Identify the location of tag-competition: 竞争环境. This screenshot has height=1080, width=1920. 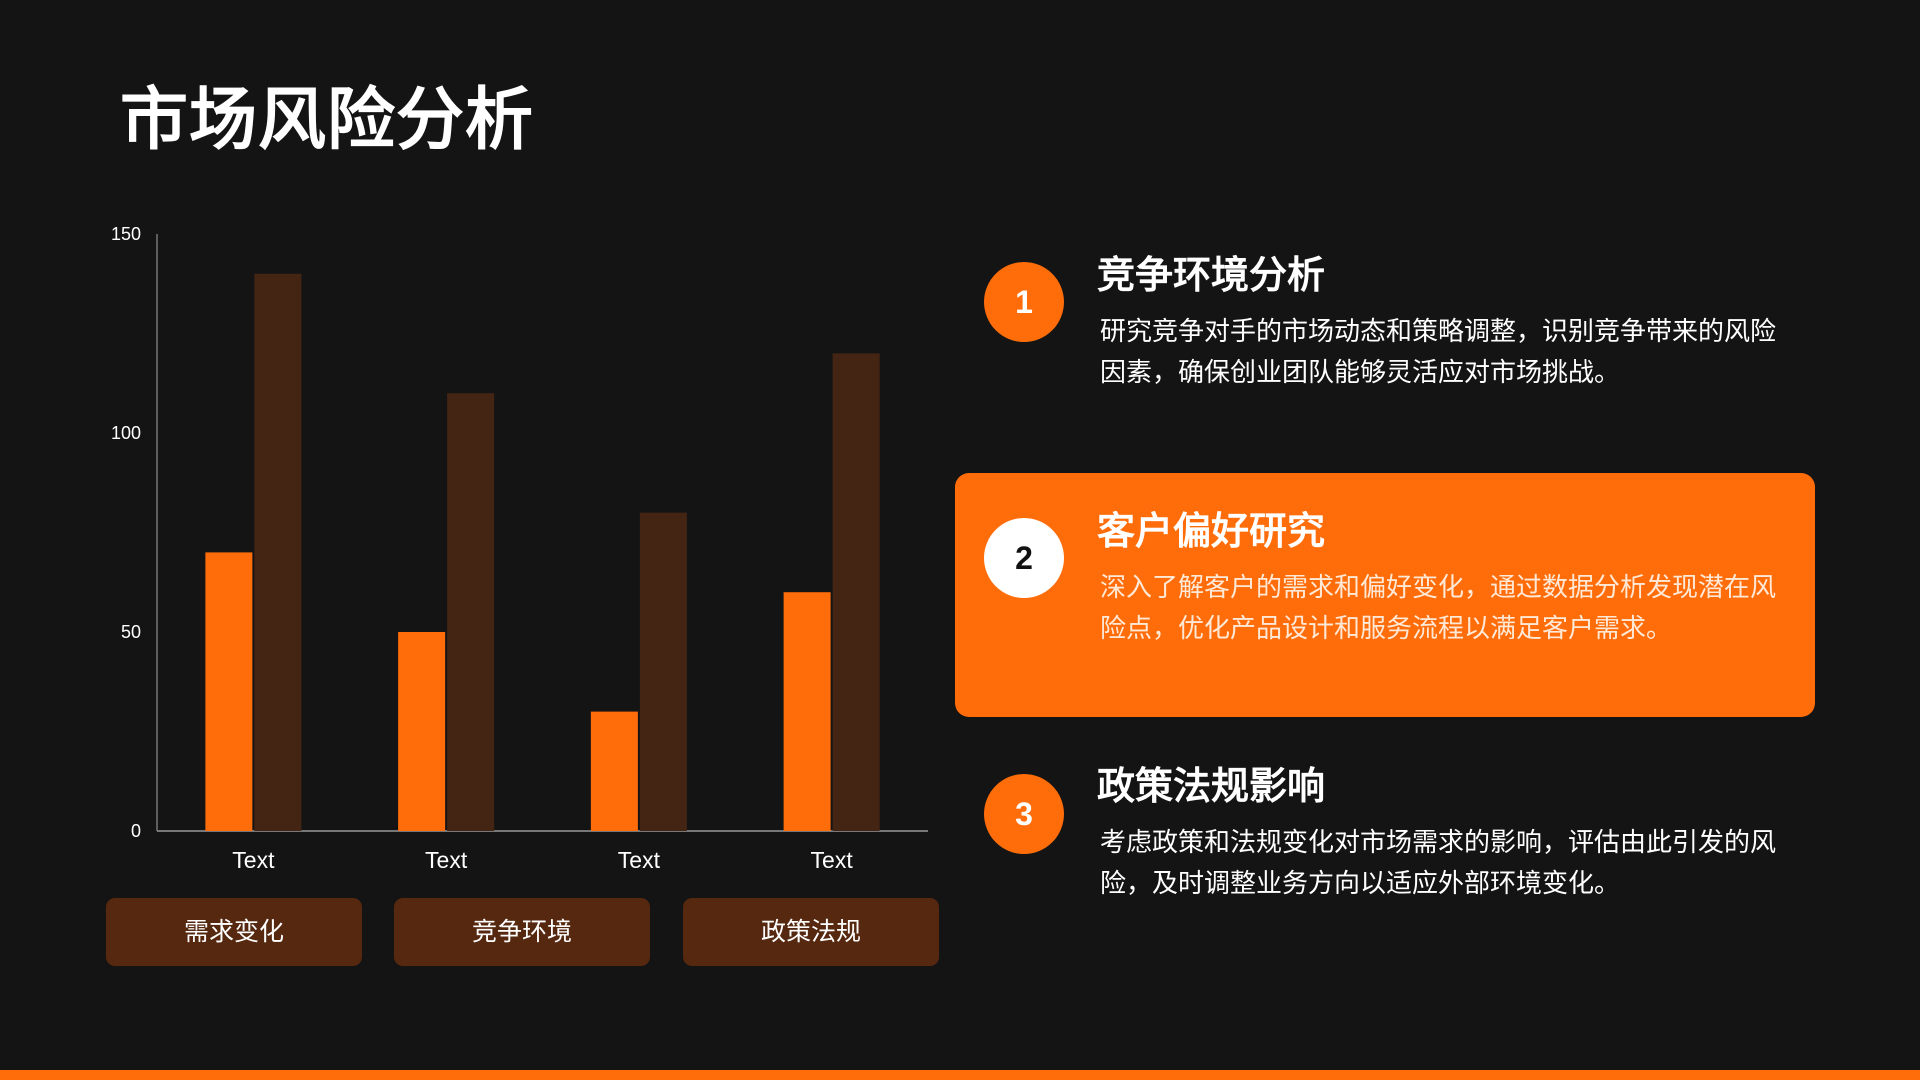
(522, 932).